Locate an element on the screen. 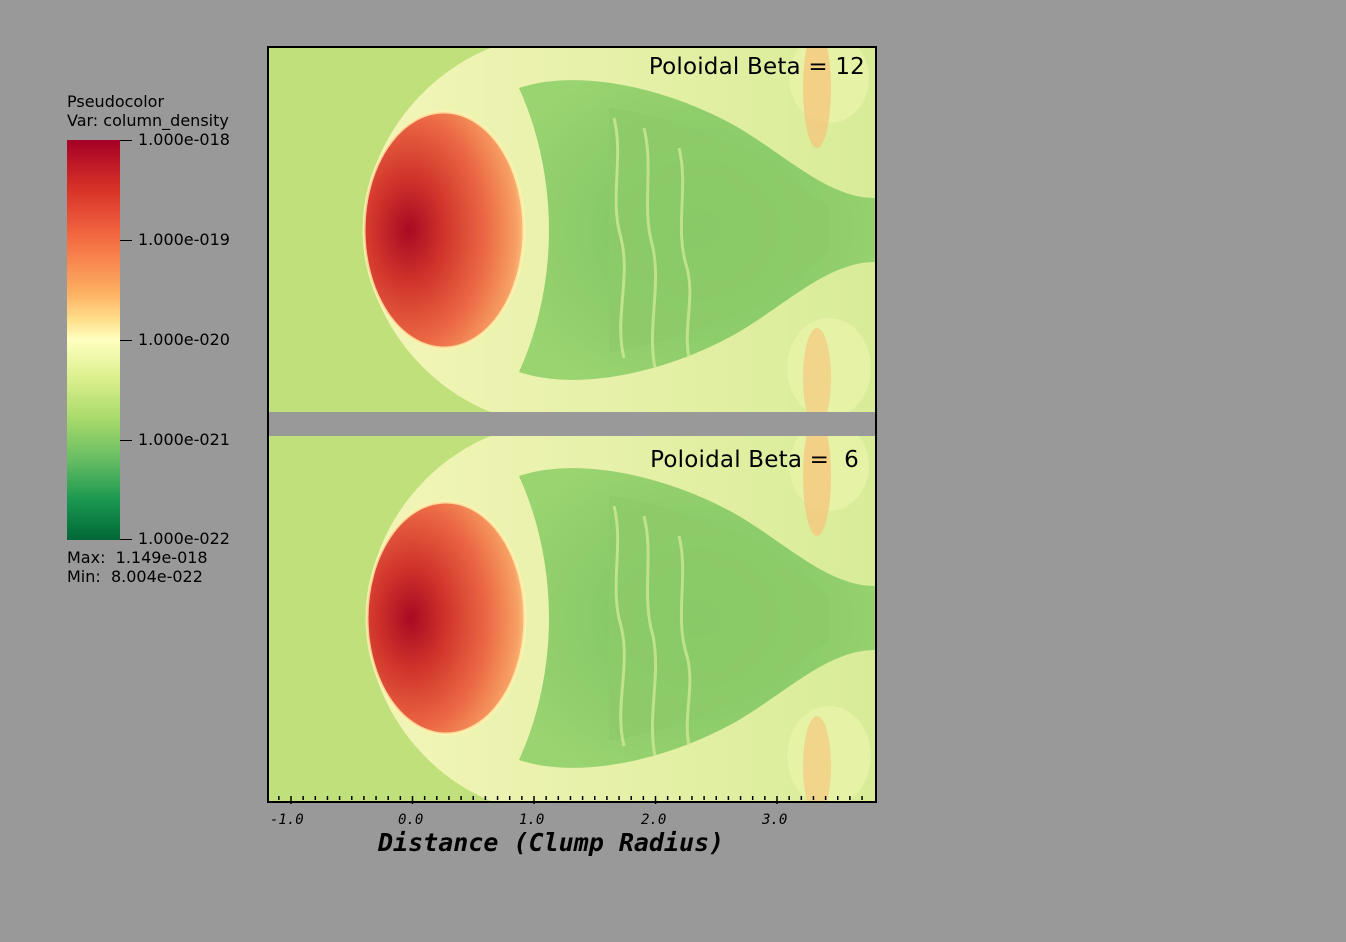 The width and height of the screenshot is (1346, 942). colorbar is located at coordinates (93, 340).